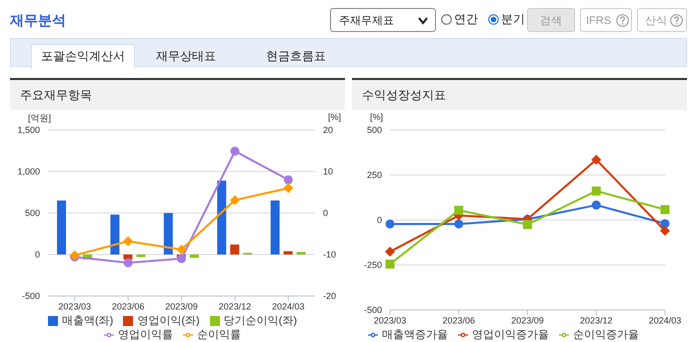 The image size is (697, 342). What do you see at coordinates (466, 19) in the screenshot?
I see `text: 연간` at bounding box center [466, 19].